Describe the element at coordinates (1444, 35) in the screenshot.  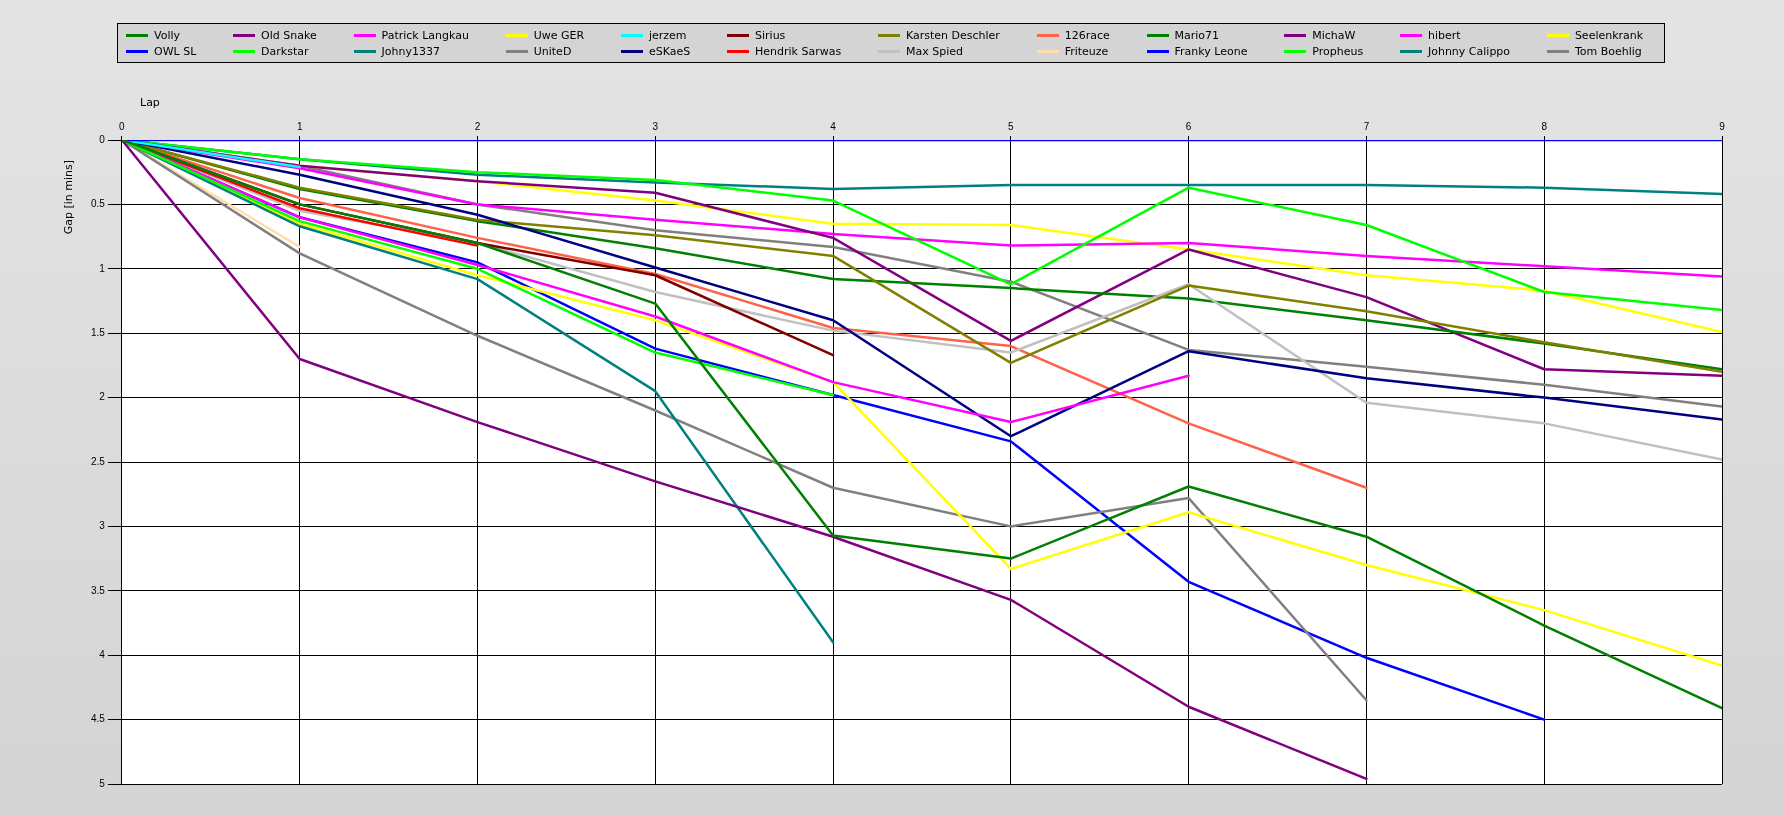
I see `legend-label: hibert` at that location.